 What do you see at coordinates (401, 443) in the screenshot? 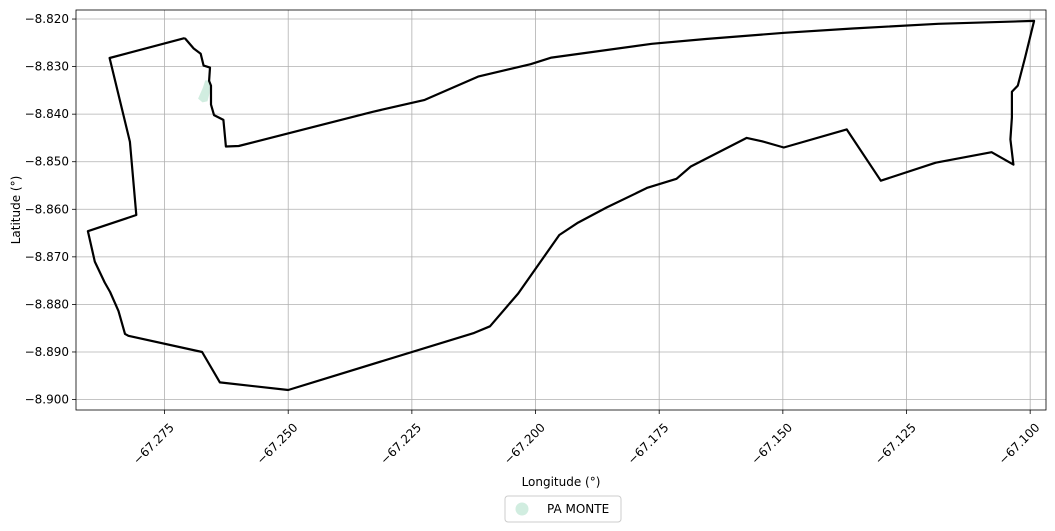
I see `x-tick-label: −67.225` at bounding box center [401, 443].